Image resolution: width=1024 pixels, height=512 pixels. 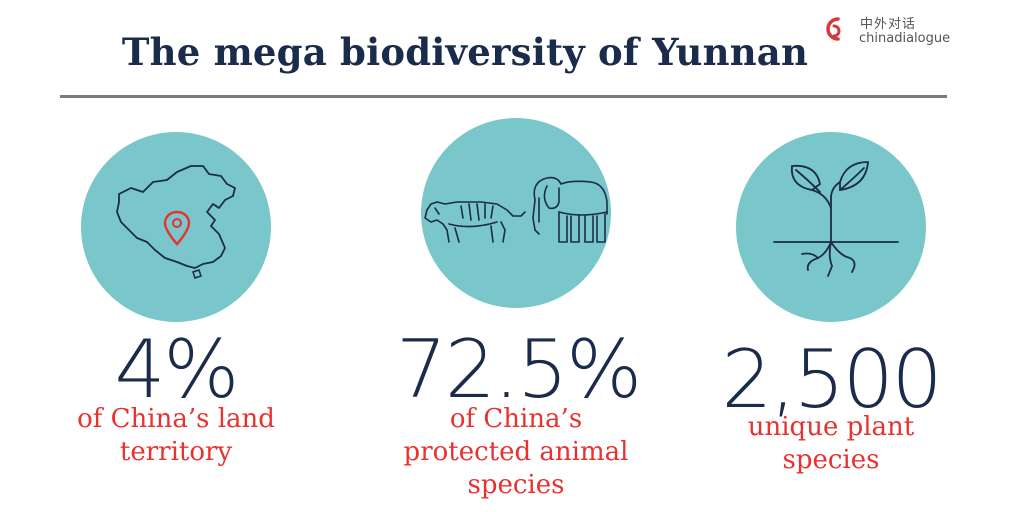 I want to click on logo-chinese-text: 中外对话, so click(x=888, y=24).